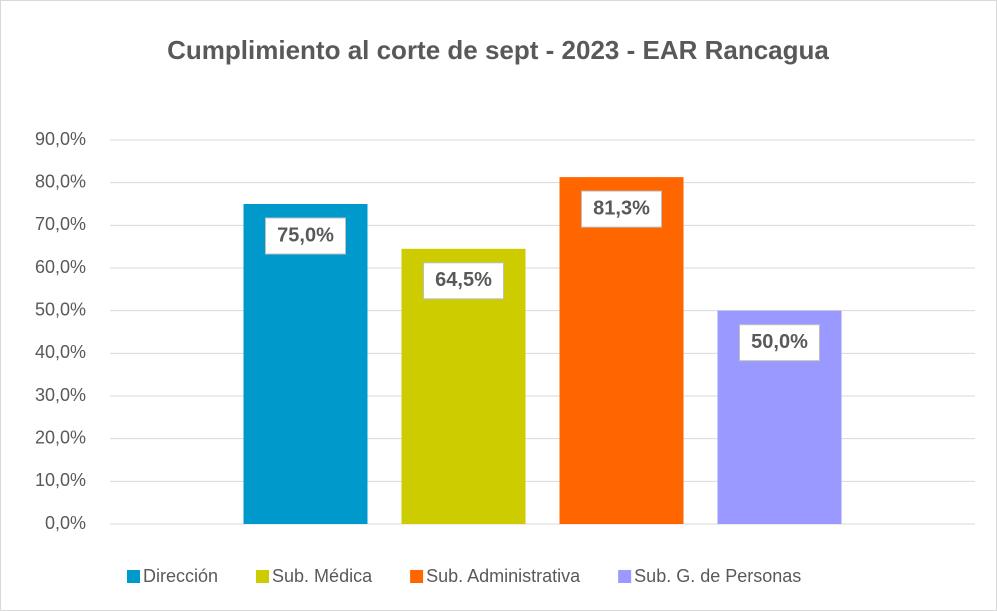 The image size is (997, 611). Describe the element at coordinates (503, 576) in the screenshot. I see `legend-label: Sub. Administrativa` at that location.